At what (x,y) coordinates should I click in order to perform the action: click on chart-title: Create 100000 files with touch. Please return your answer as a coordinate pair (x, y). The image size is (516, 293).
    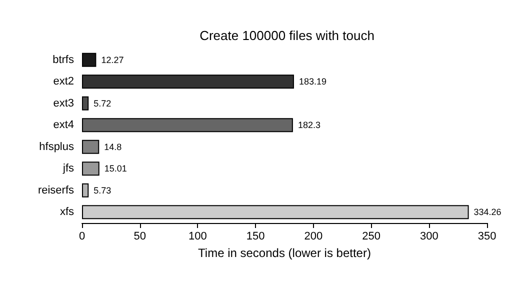
    Looking at the image, I should click on (287, 35).